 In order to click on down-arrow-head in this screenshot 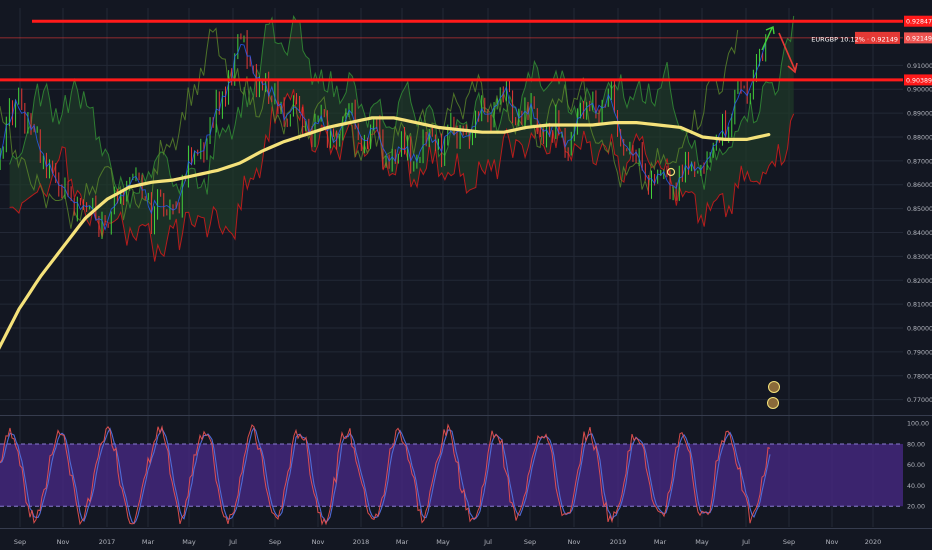, I will do `click(792, 68)`.